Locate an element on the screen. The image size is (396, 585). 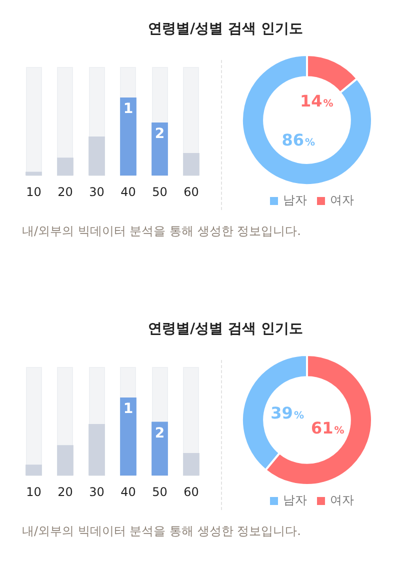
data-label: 14% is located at coordinates (317, 101).